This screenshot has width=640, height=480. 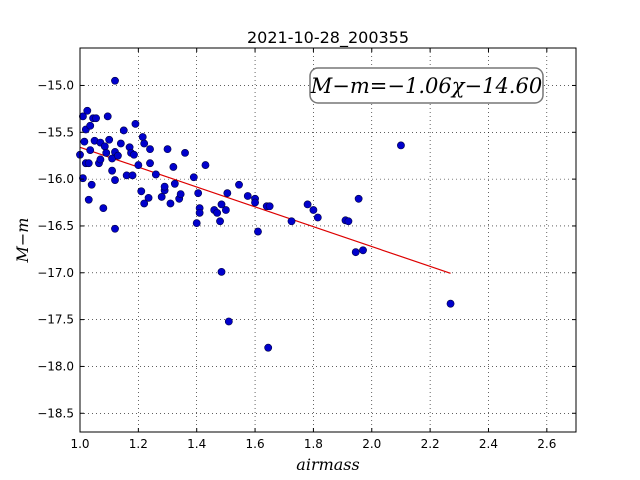 What do you see at coordinates (55, 273) in the screenshot?
I see `y-tick-label: −17.0` at bounding box center [55, 273].